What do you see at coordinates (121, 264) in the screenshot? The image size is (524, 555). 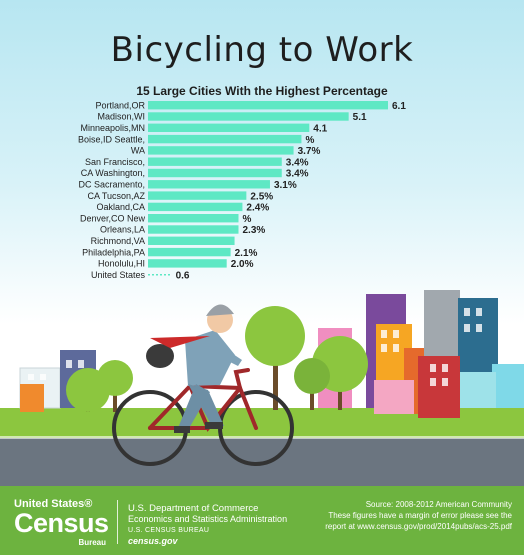 I see `category-label: Honolulu,HI` at bounding box center [121, 264].